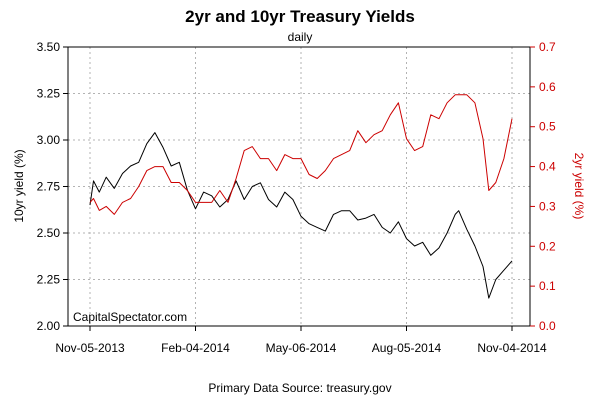 The width and height of the screenshot is (600, 400). Describe the element at coordinates (512, 348) in the screenshot. I see `x-tick-label: Nov-04-2014` at that location.